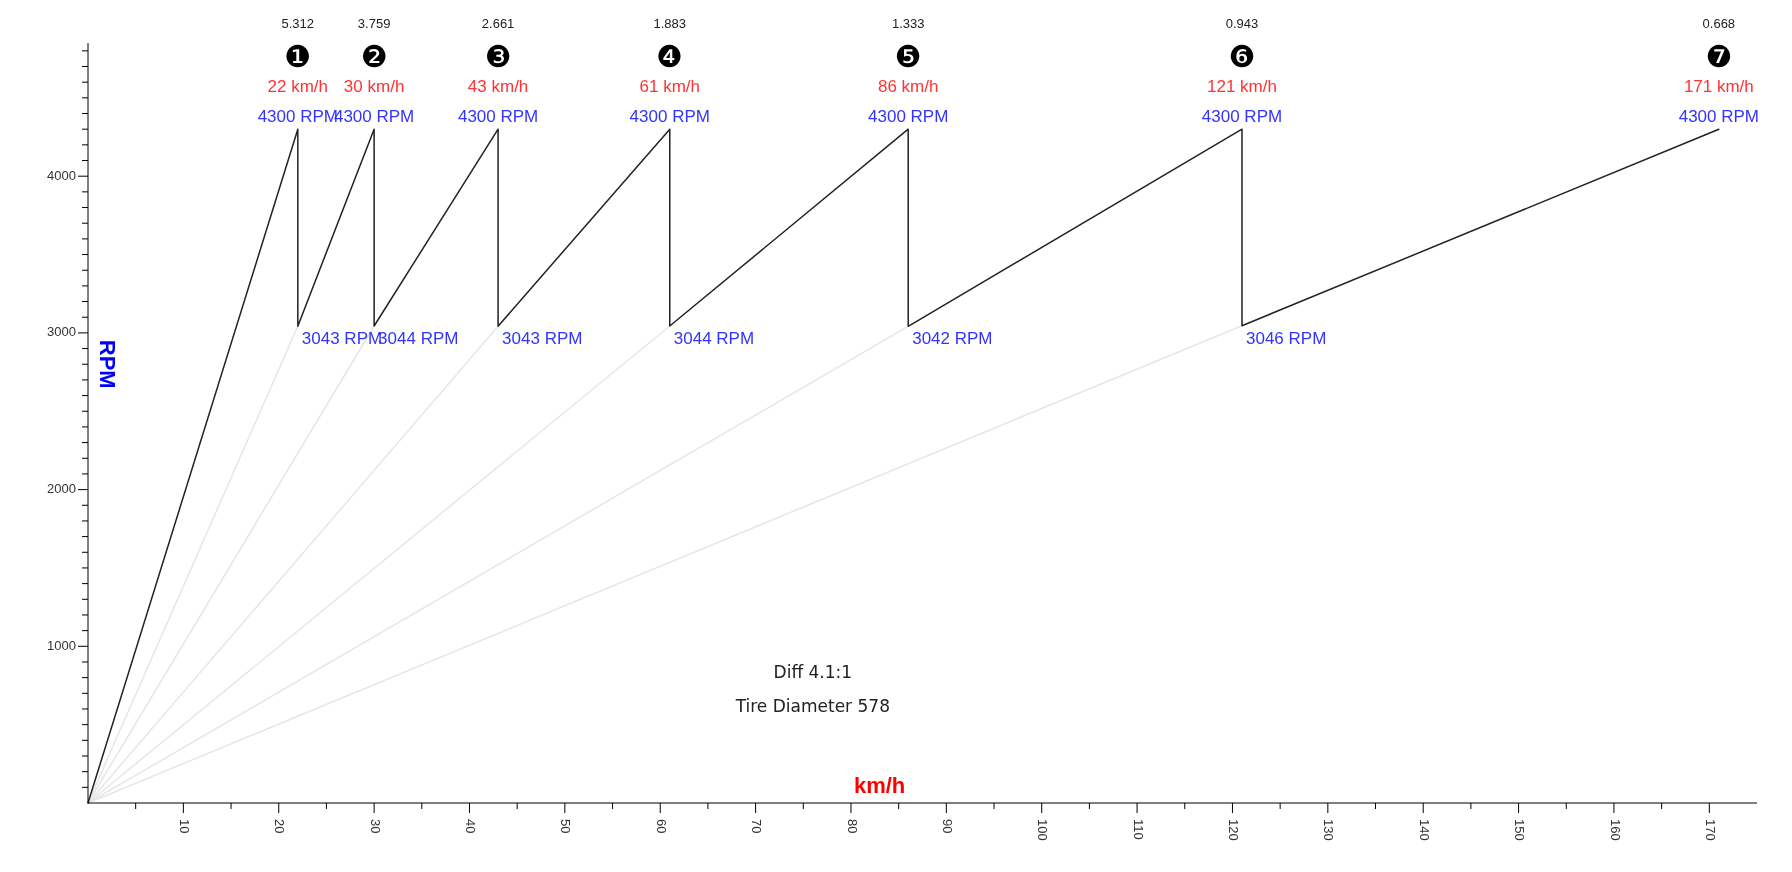 The image size is (1792, 872). I want to click on text: 1.883, so click(670, 23).